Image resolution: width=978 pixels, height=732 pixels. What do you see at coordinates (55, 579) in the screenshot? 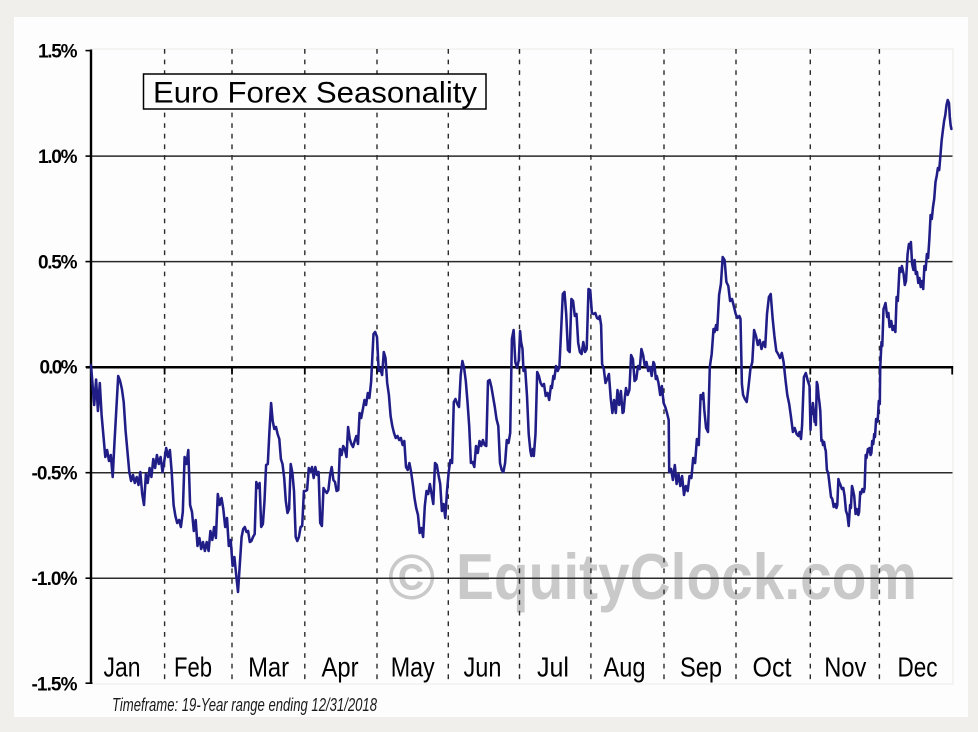
I see `svg-text: -1.0%` at bounding box center [55, 579].